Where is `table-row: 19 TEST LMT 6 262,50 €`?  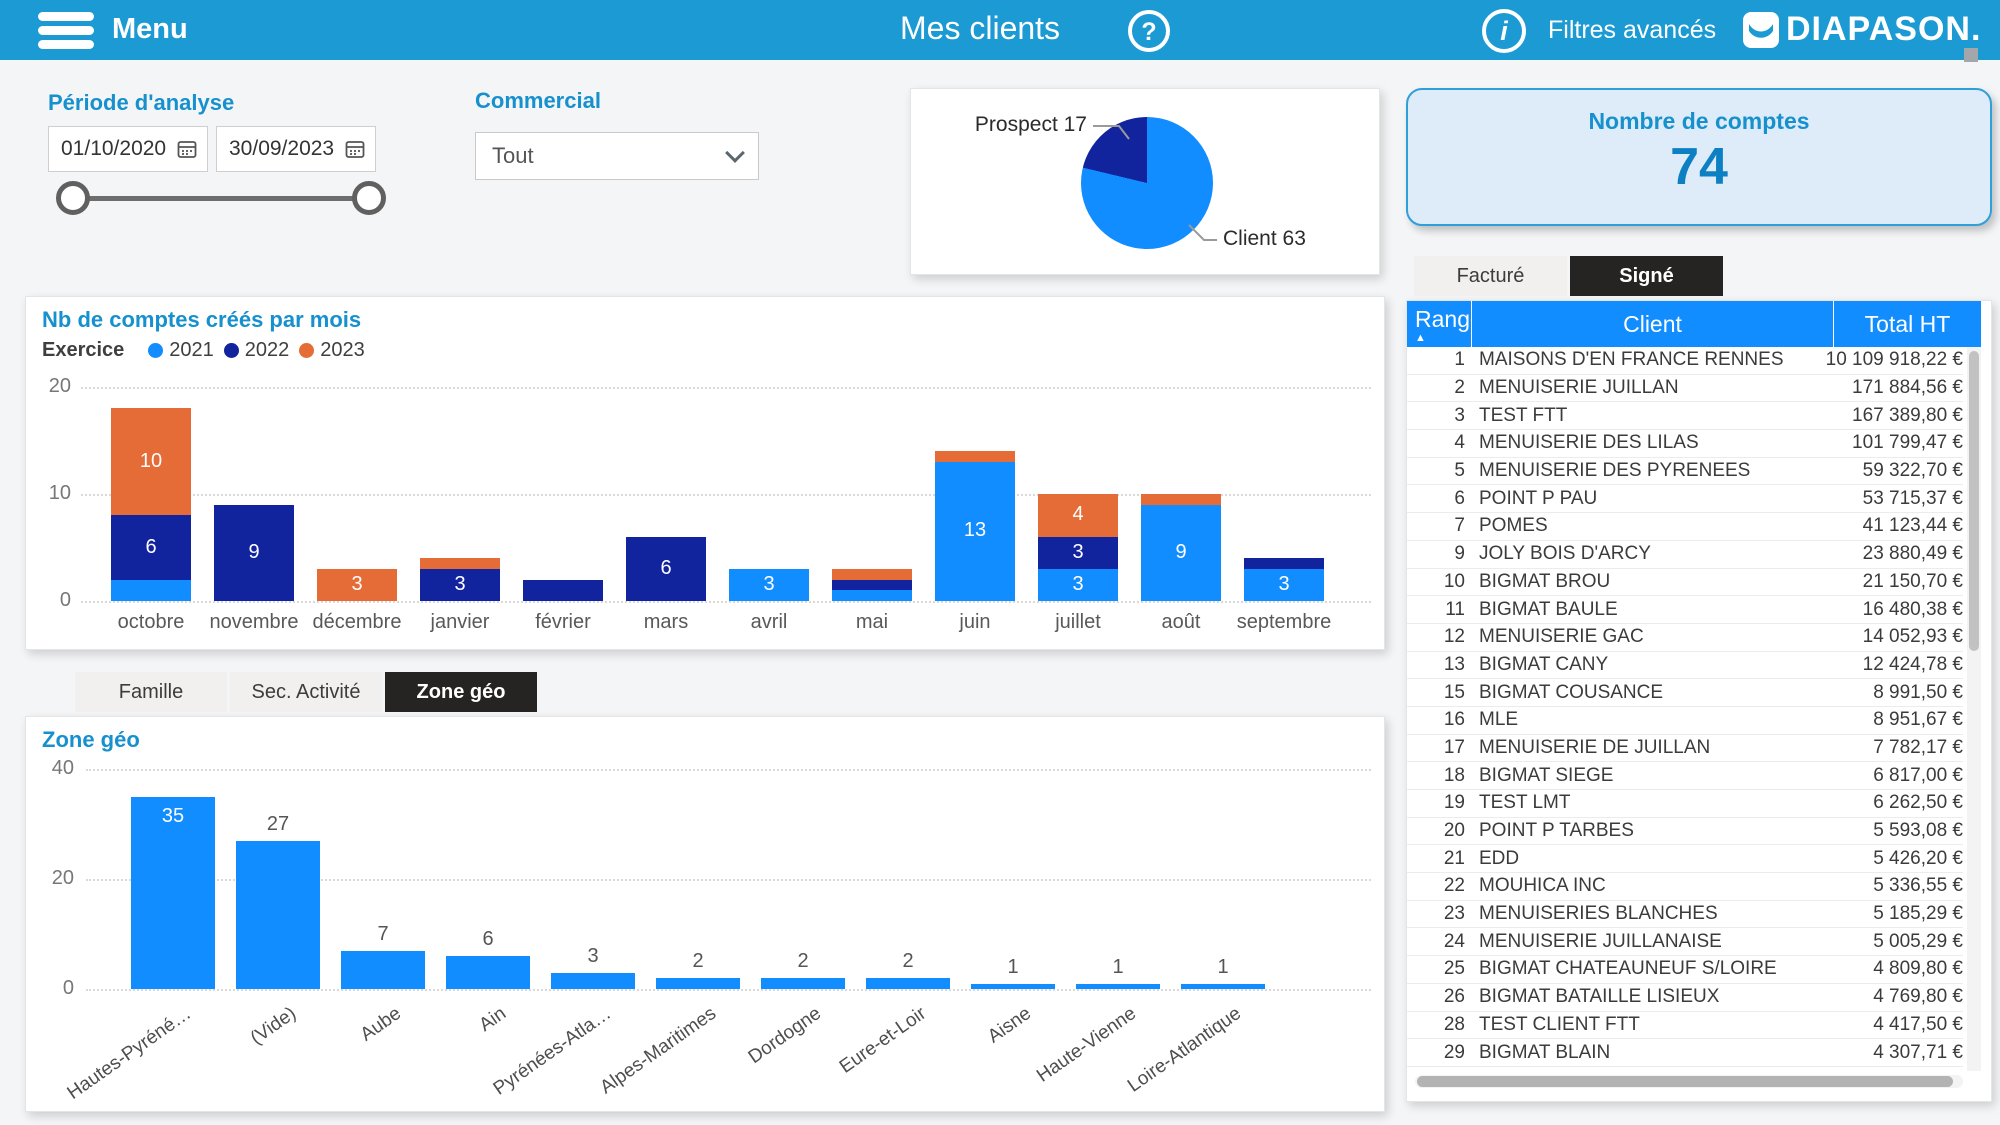
table-row: 19 TEST LMT 6 262,50 € is located at coordinates (1685, 804).